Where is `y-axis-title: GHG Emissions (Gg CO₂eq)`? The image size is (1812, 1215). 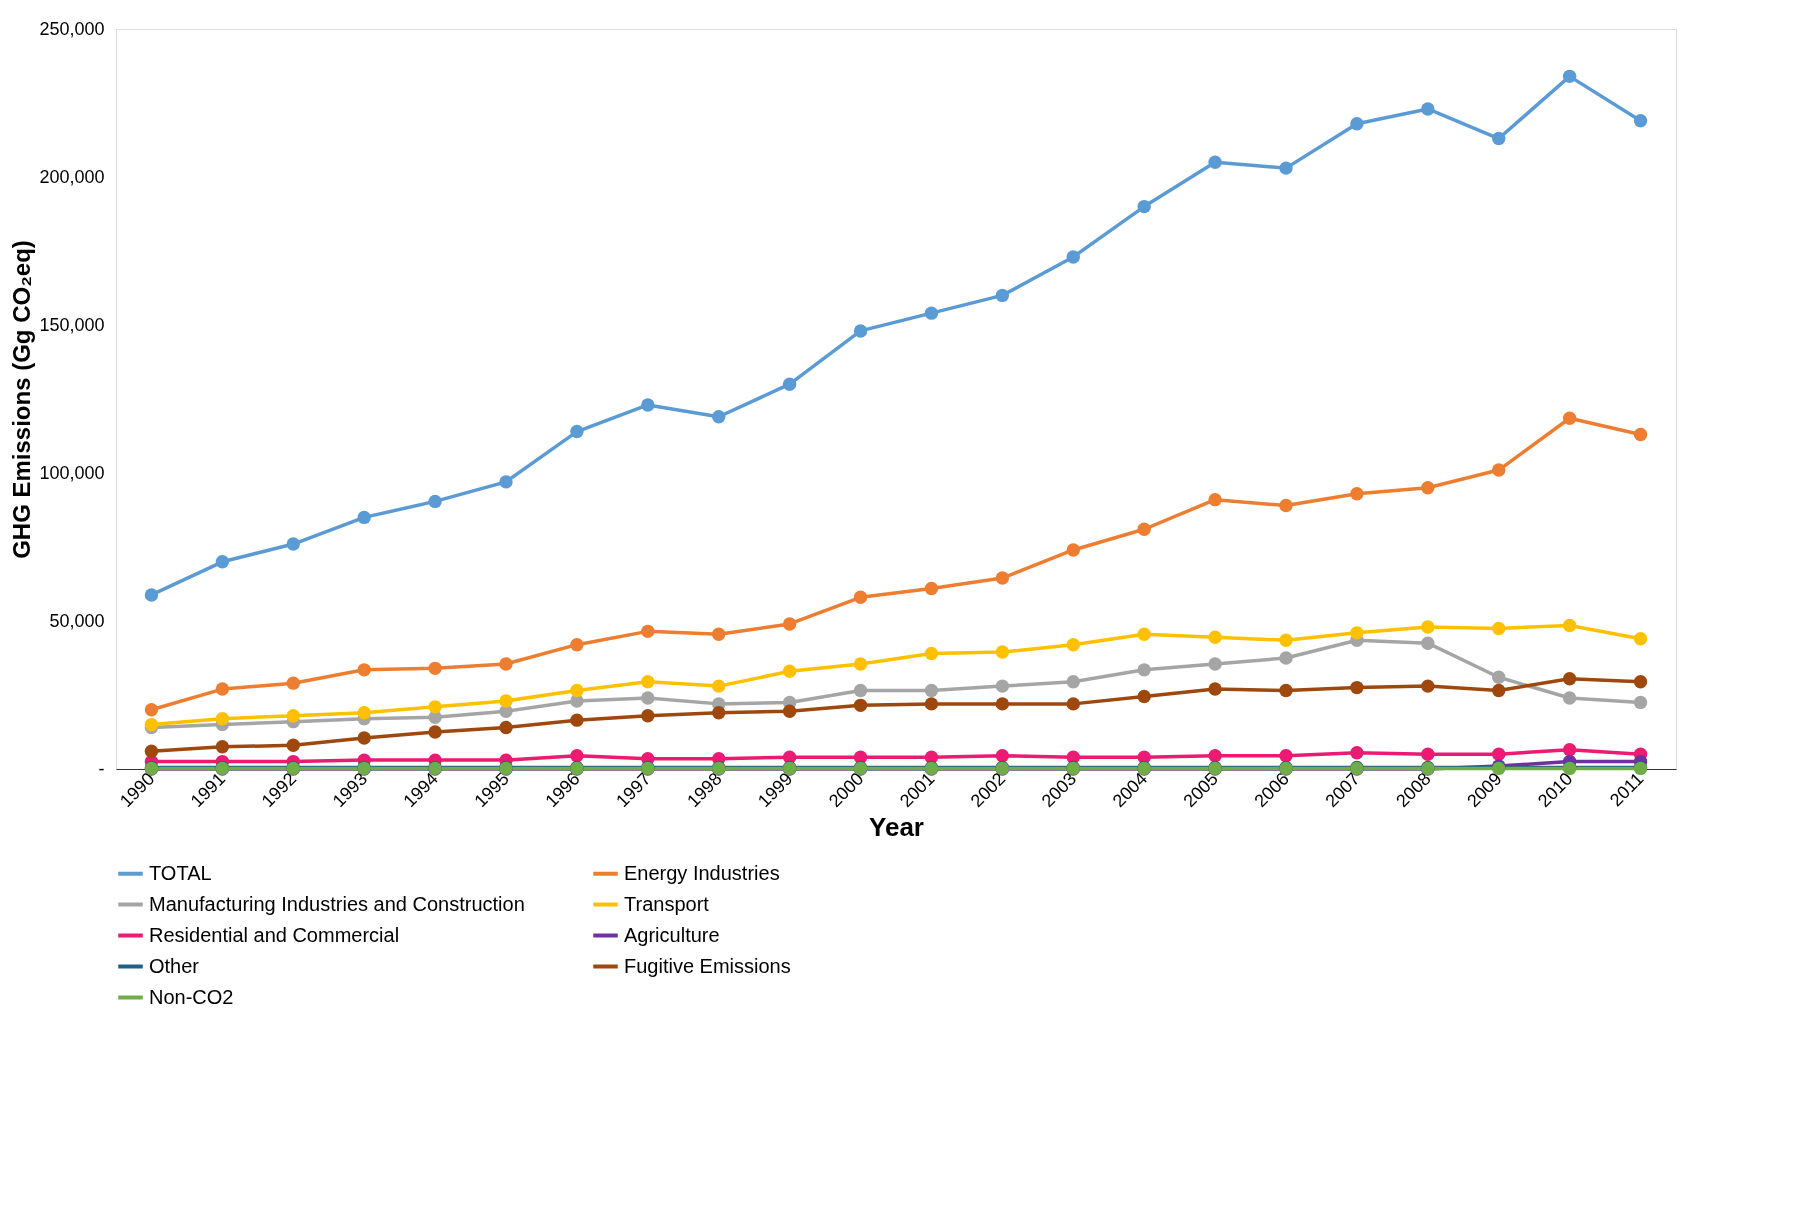
y-axis-title: GHG Emissions (Gg CO₂eq) is located at coordinates (22, 399).